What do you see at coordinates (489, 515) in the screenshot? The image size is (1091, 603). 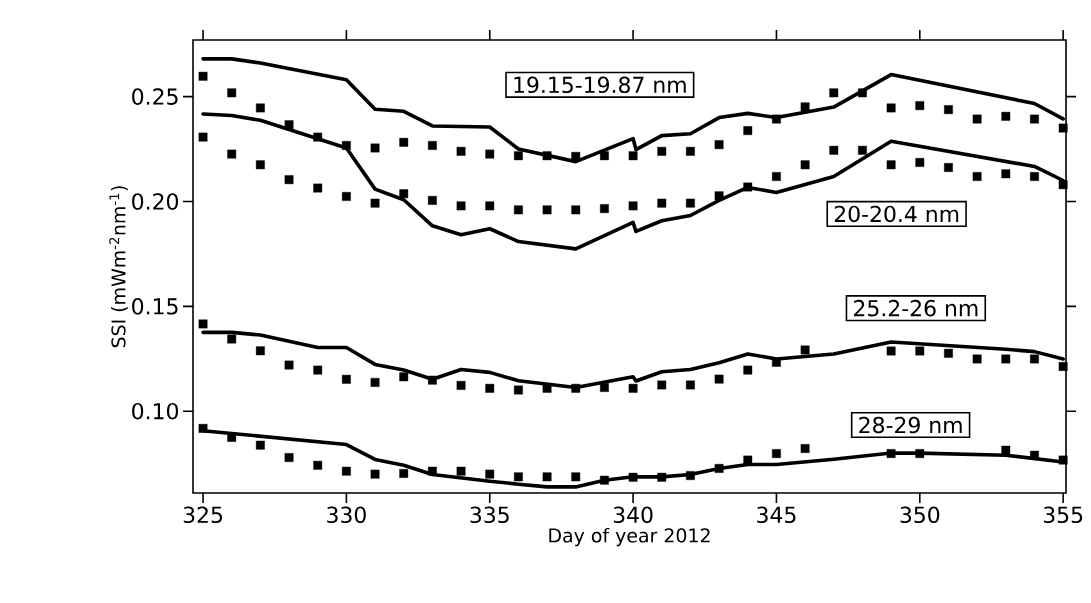 I see `x-tick-label: 335` at bounding box center [489, 515].